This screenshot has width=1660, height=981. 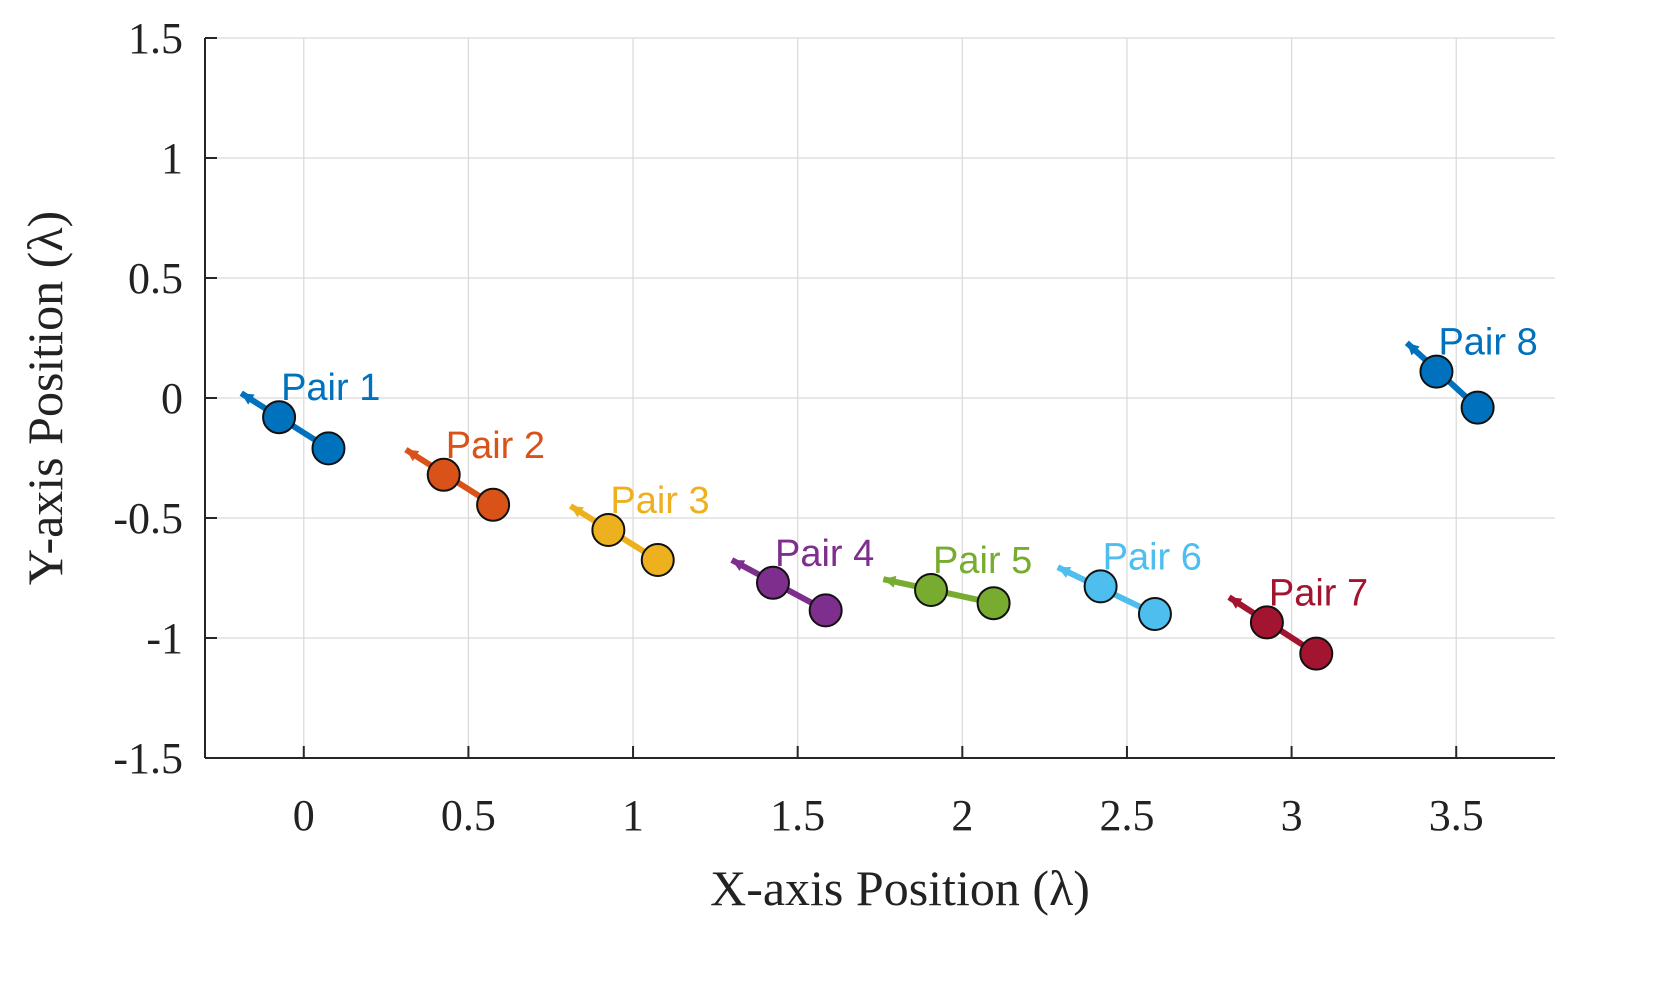 I want to click on pair-label: Pair 4, so click(x=824, y=554).